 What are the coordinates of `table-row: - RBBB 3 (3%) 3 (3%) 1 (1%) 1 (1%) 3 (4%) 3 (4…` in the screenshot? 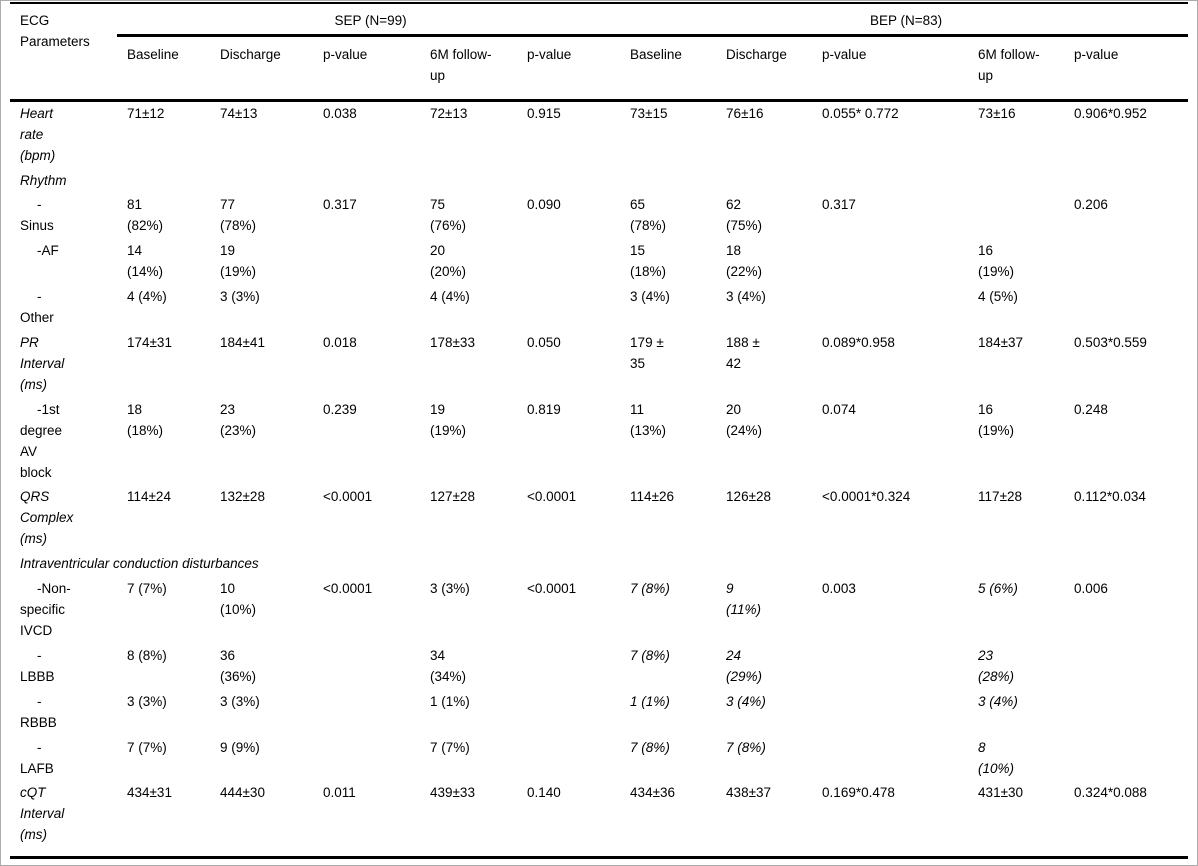 It's located at (599, 713).